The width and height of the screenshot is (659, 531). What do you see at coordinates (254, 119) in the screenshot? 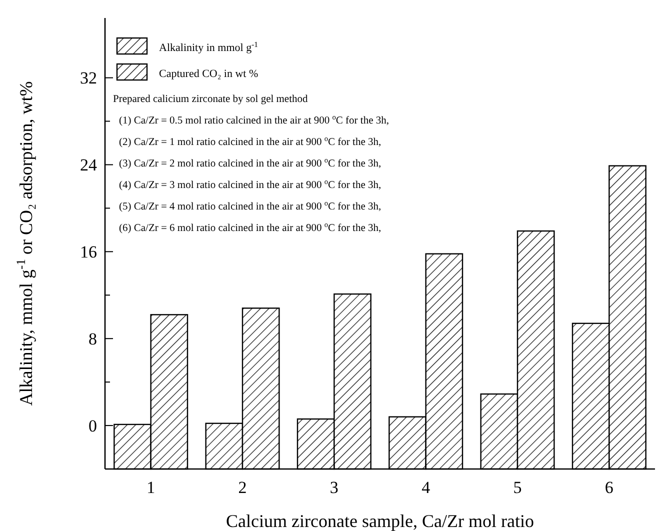
I see `annotation: (1) Ca/Zr = 0.5 mol ratio calcined in the air at 900 $^{o}$C for the 3h,` at bounding box center [254, 119].